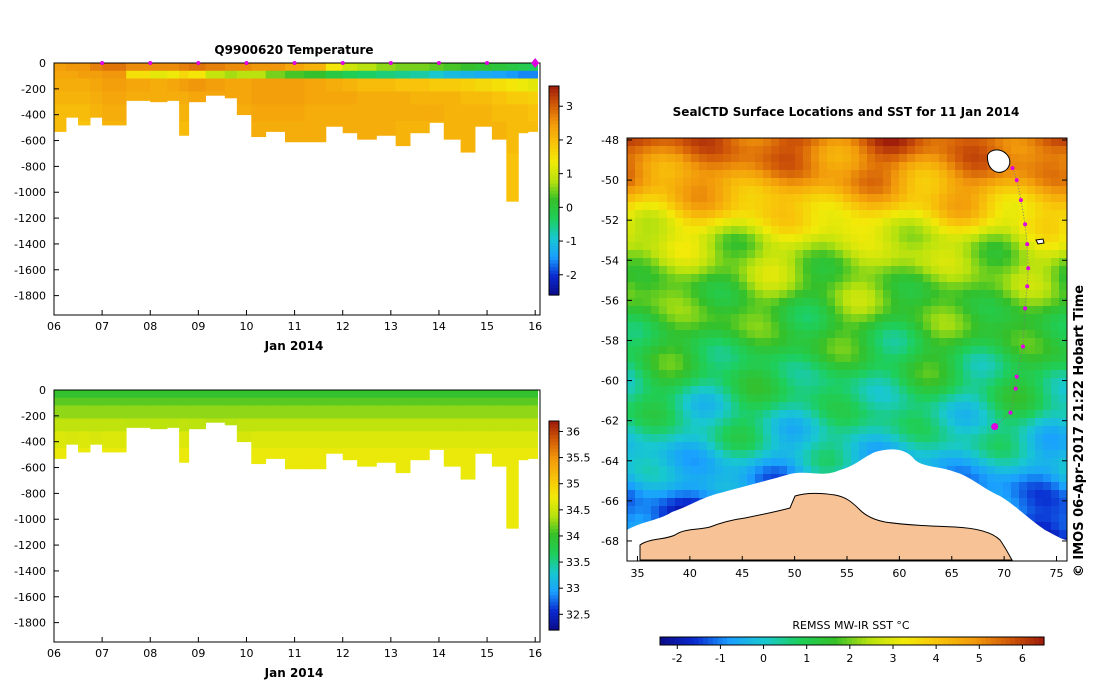 This screenshot has width=1099, height=700. Describe the element at coordinates (554, 478) in the screenshot. I see `salinity-colorbar-swatch` at that location.